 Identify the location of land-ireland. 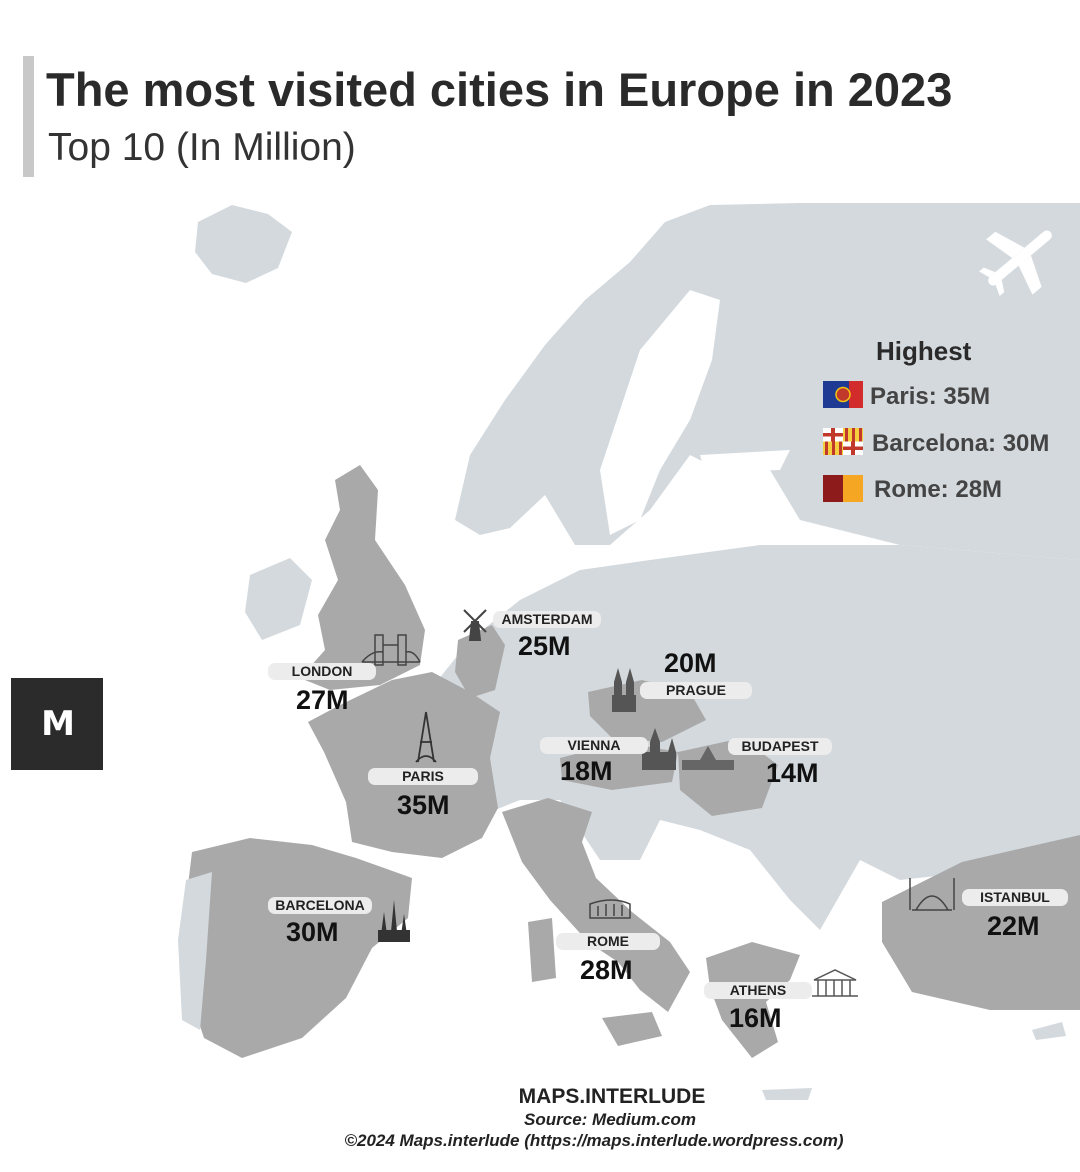
(278, 599).